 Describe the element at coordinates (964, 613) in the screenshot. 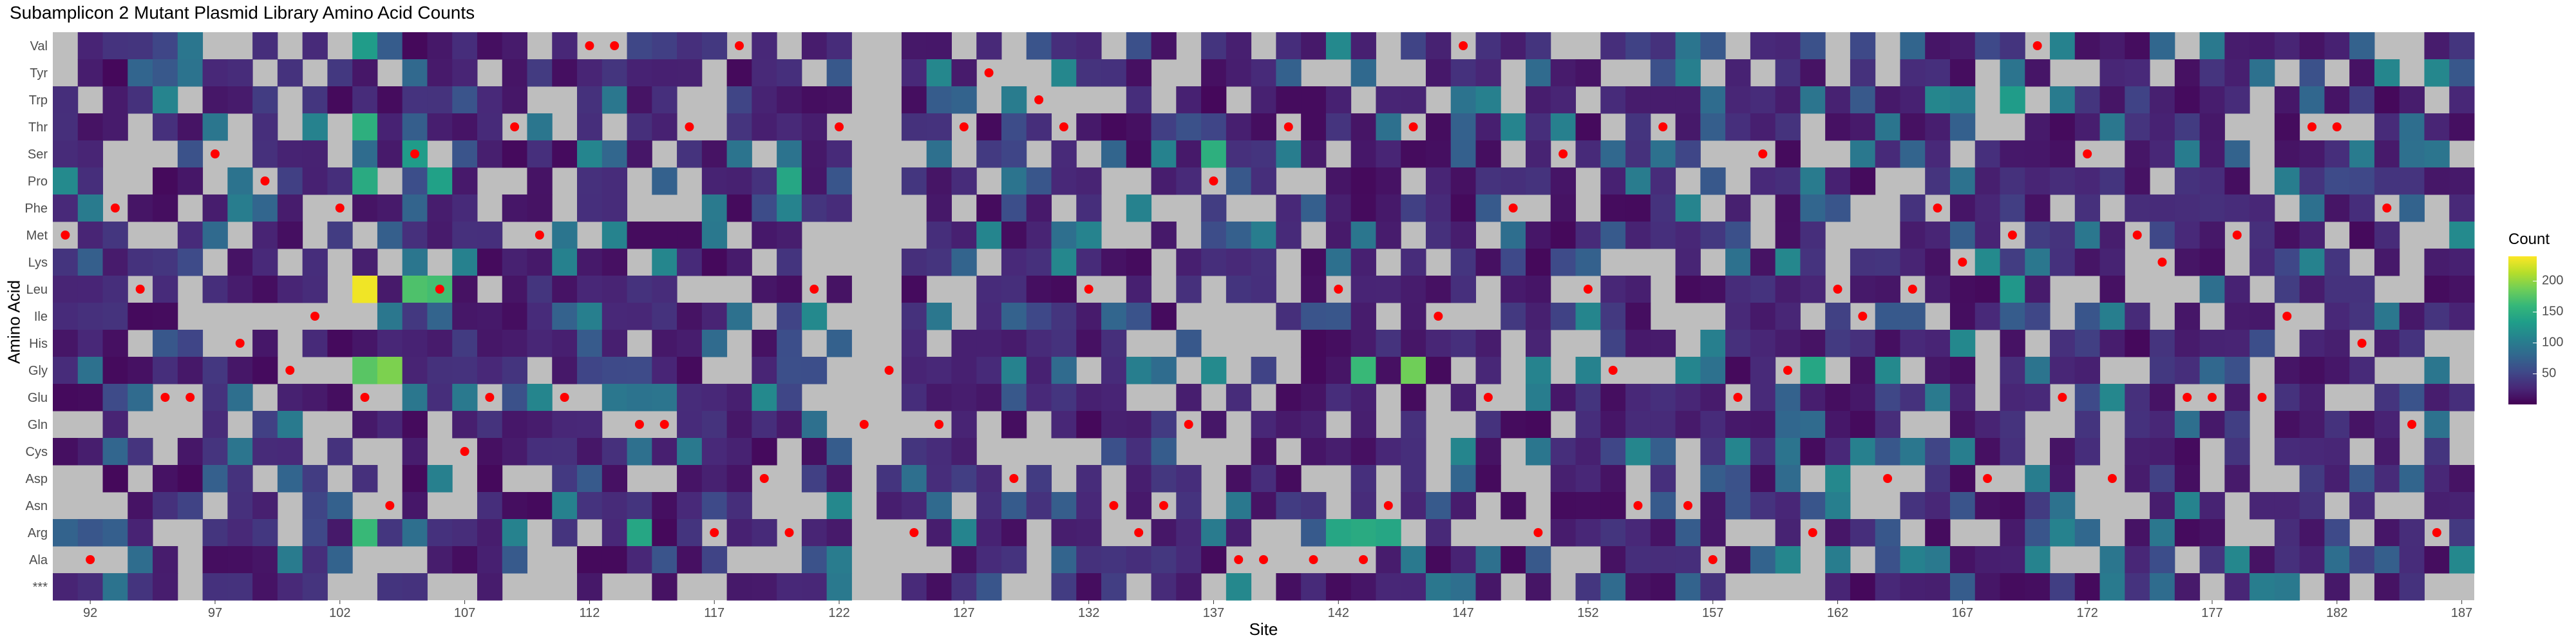

I see `x-tick-label: 127` at that location.